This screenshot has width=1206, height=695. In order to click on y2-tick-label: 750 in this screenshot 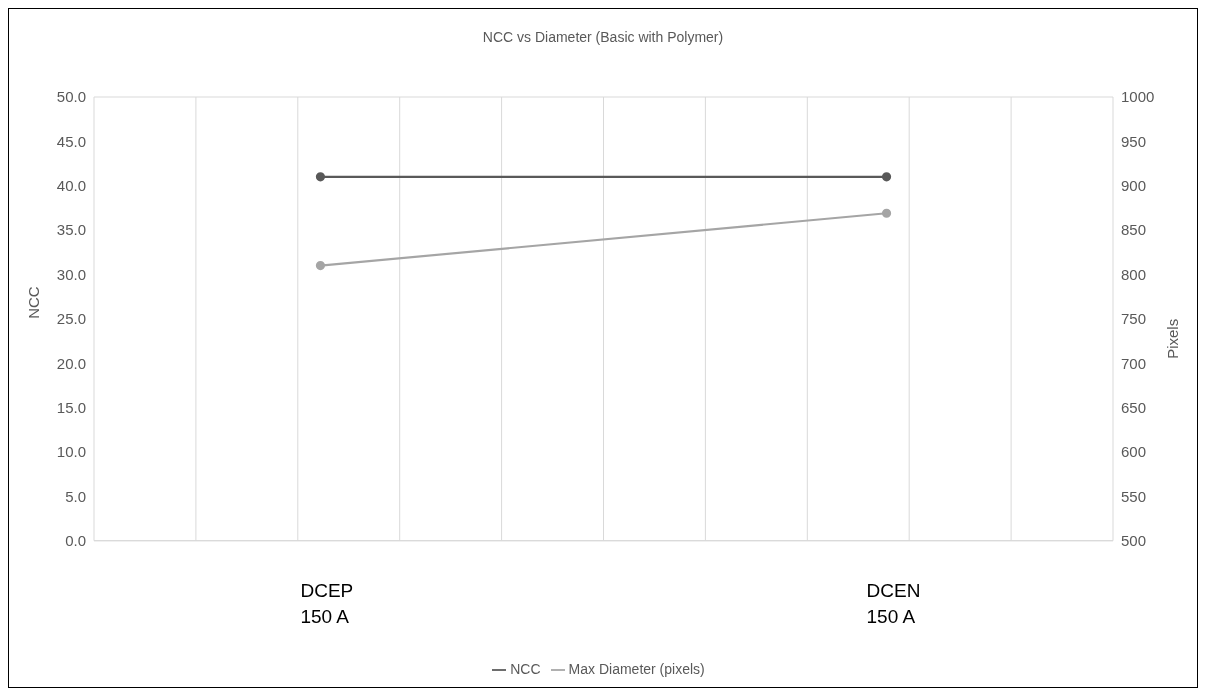, I will do `click(1134, 319)`.